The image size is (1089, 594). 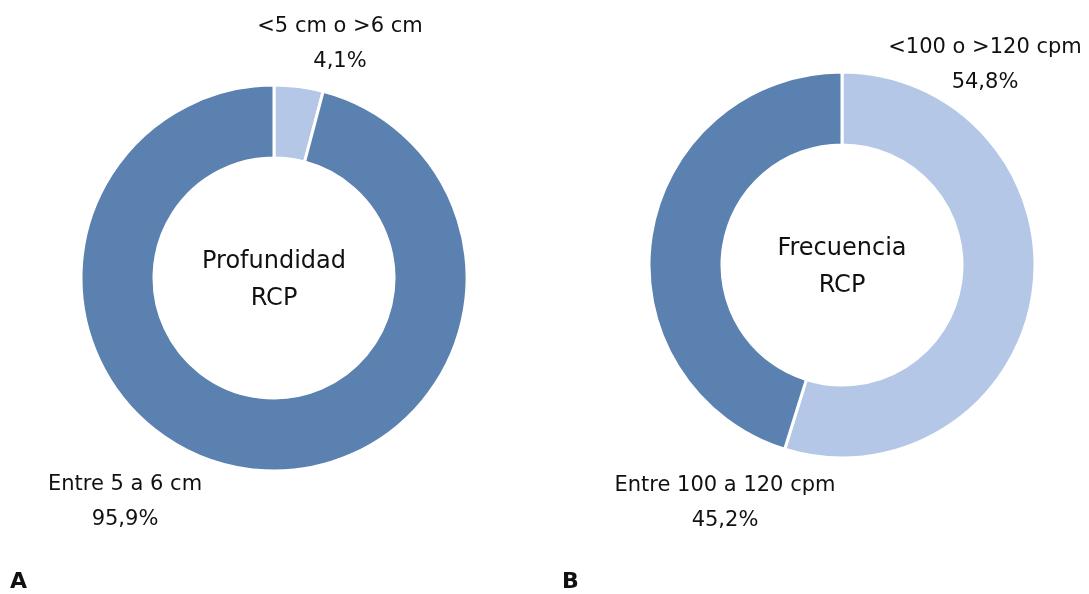 What do you see at coordinates (19, 580) in the screenshot?
I see `text: A` at bounding box center [19, 580].